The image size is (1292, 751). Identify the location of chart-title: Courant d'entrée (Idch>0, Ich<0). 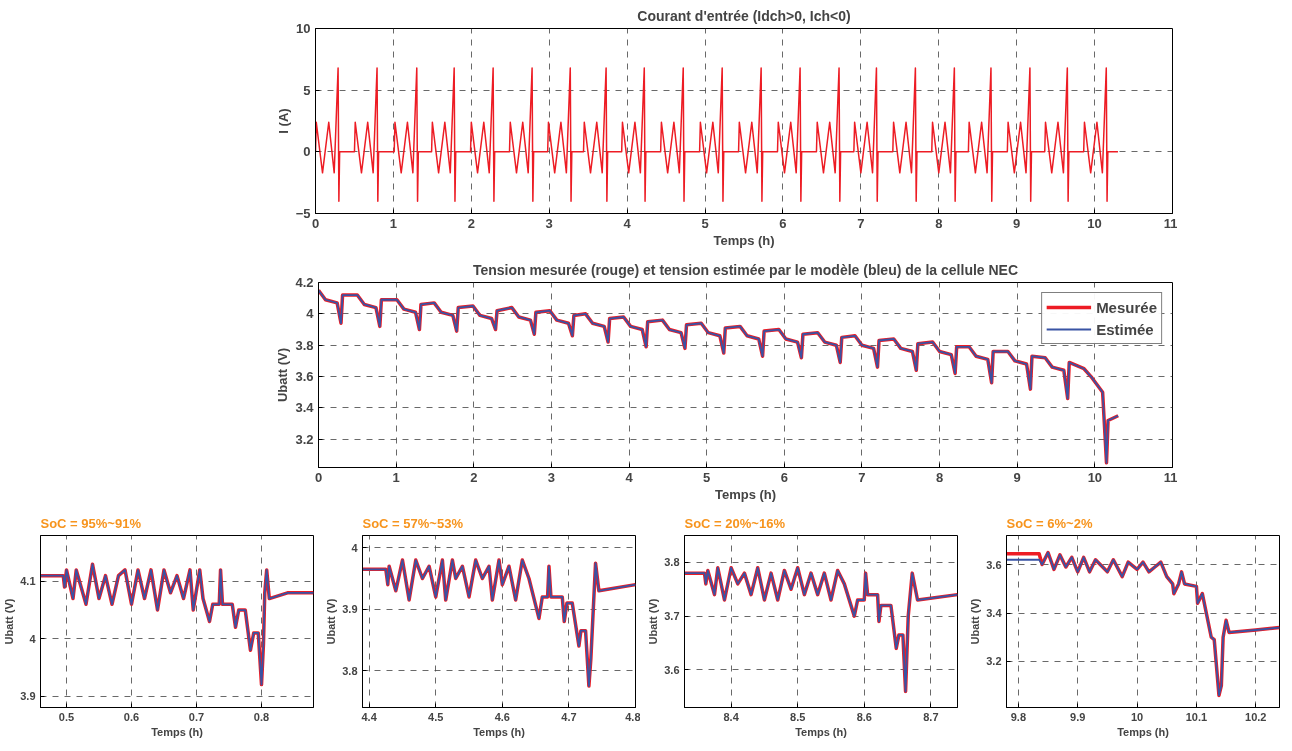
(744, 15).